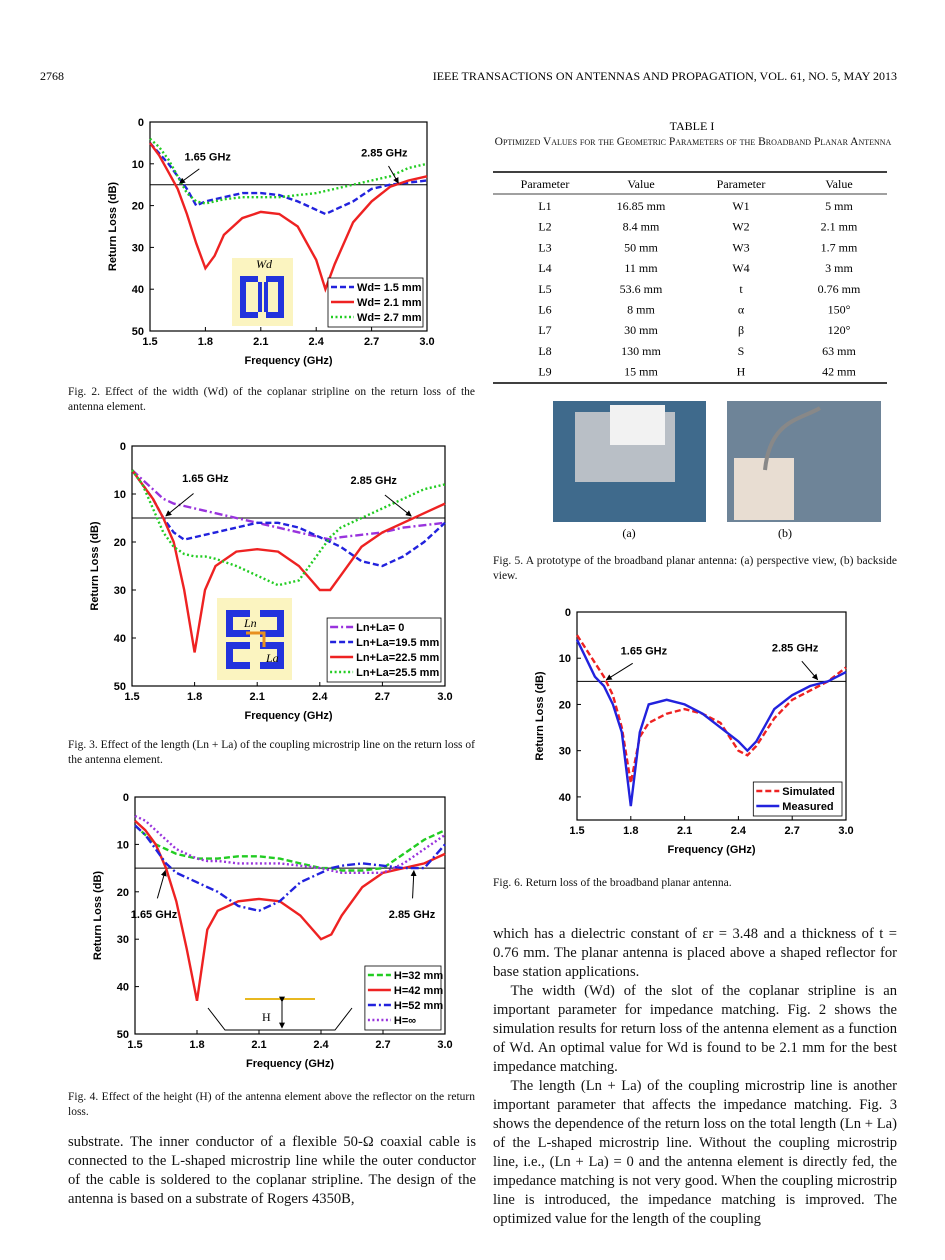  Describe the element at coordinates (839, 372) in the screenshot. I see `table-cell: 42 mm` at that location.